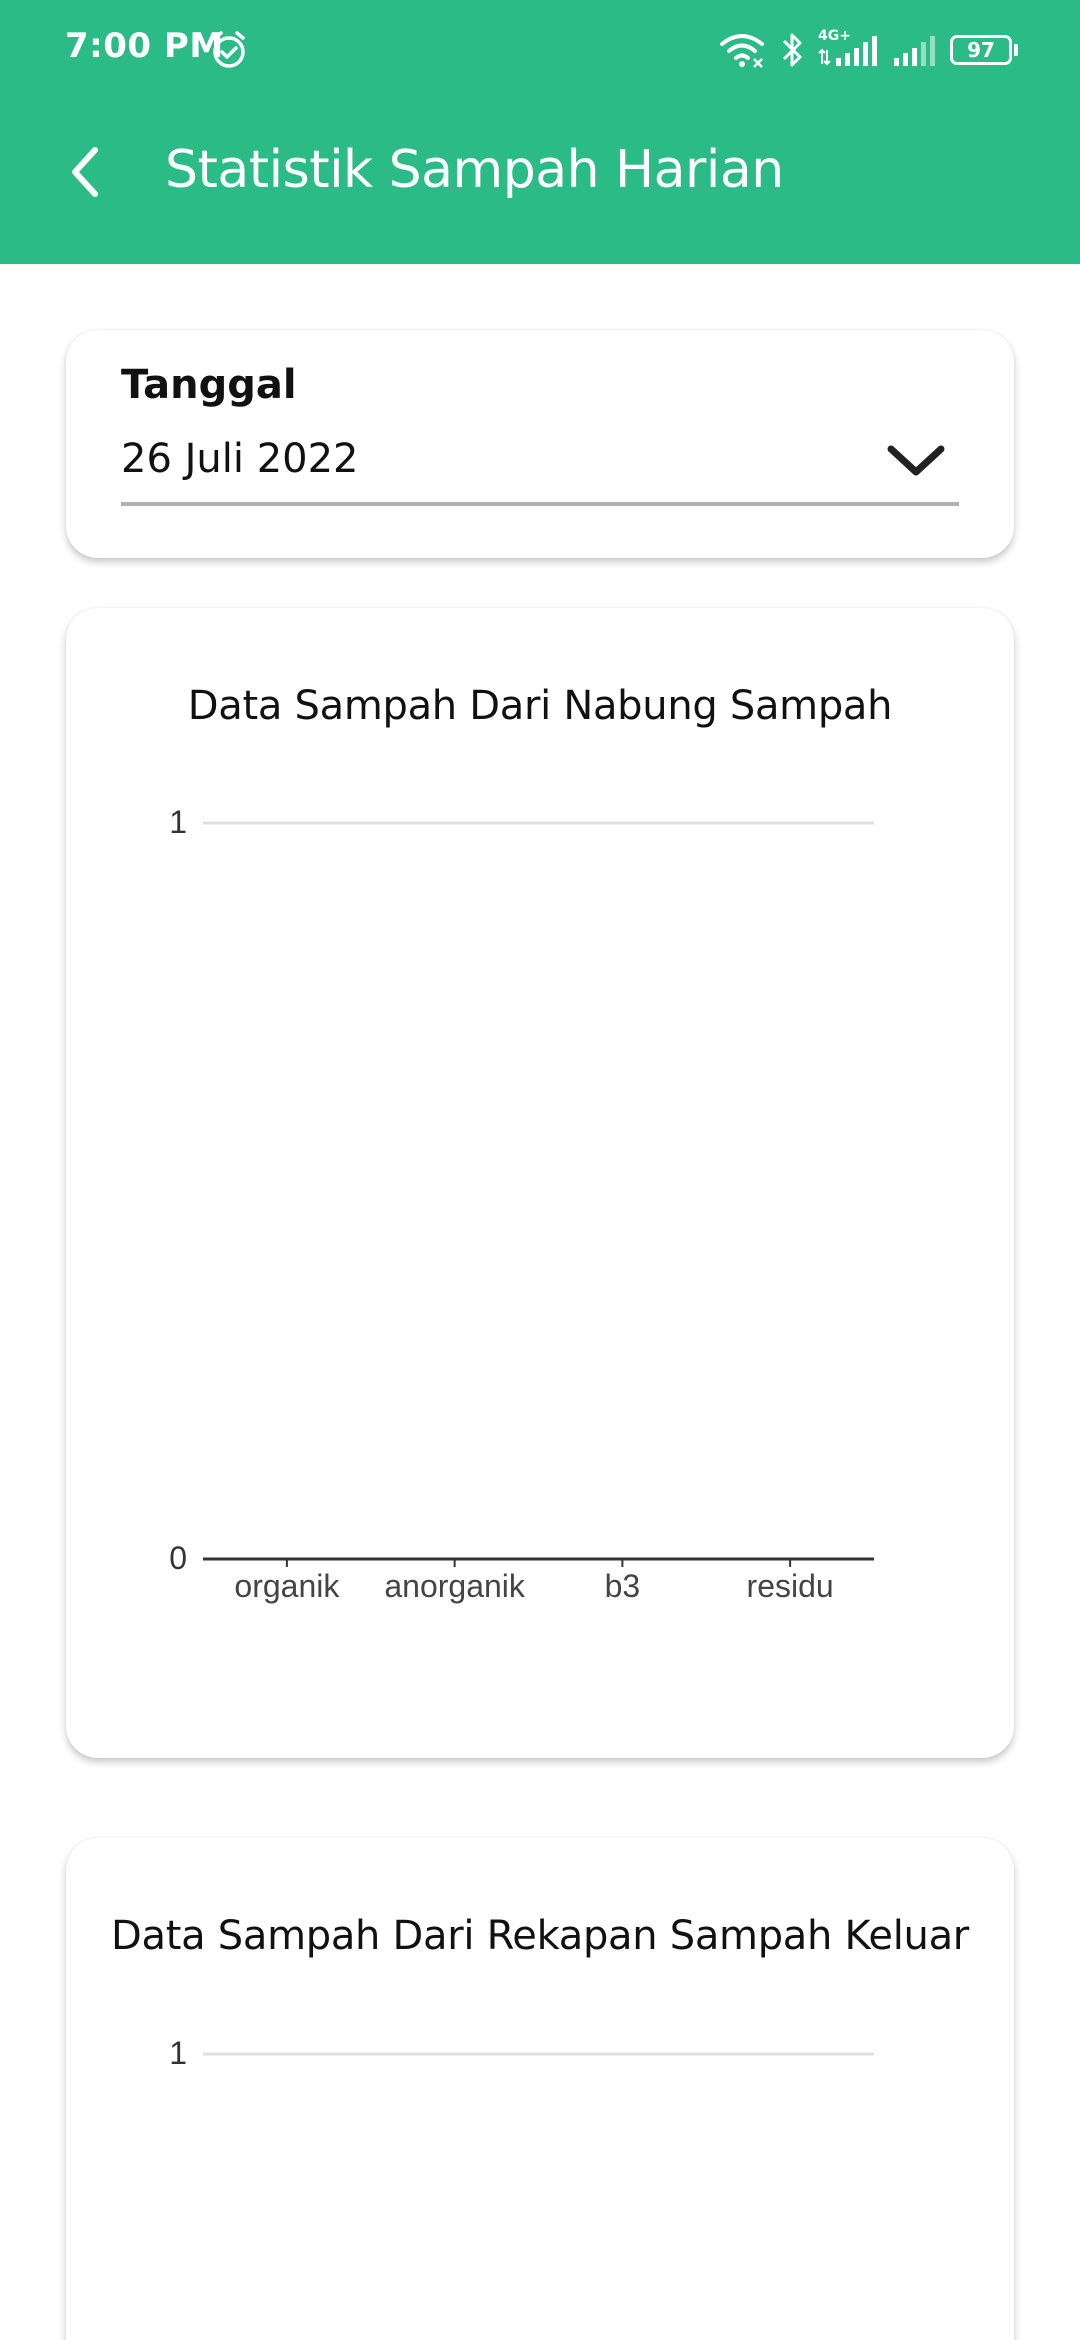 Image resolution: width=1080 pixels, height=2340 pixels. What do you see at coordinates (540, 1936) in the screenshot?
I see `chart-title: Data Sampah Dari Rekapan Sampah Keluar` at bounding box center [540, 1936].